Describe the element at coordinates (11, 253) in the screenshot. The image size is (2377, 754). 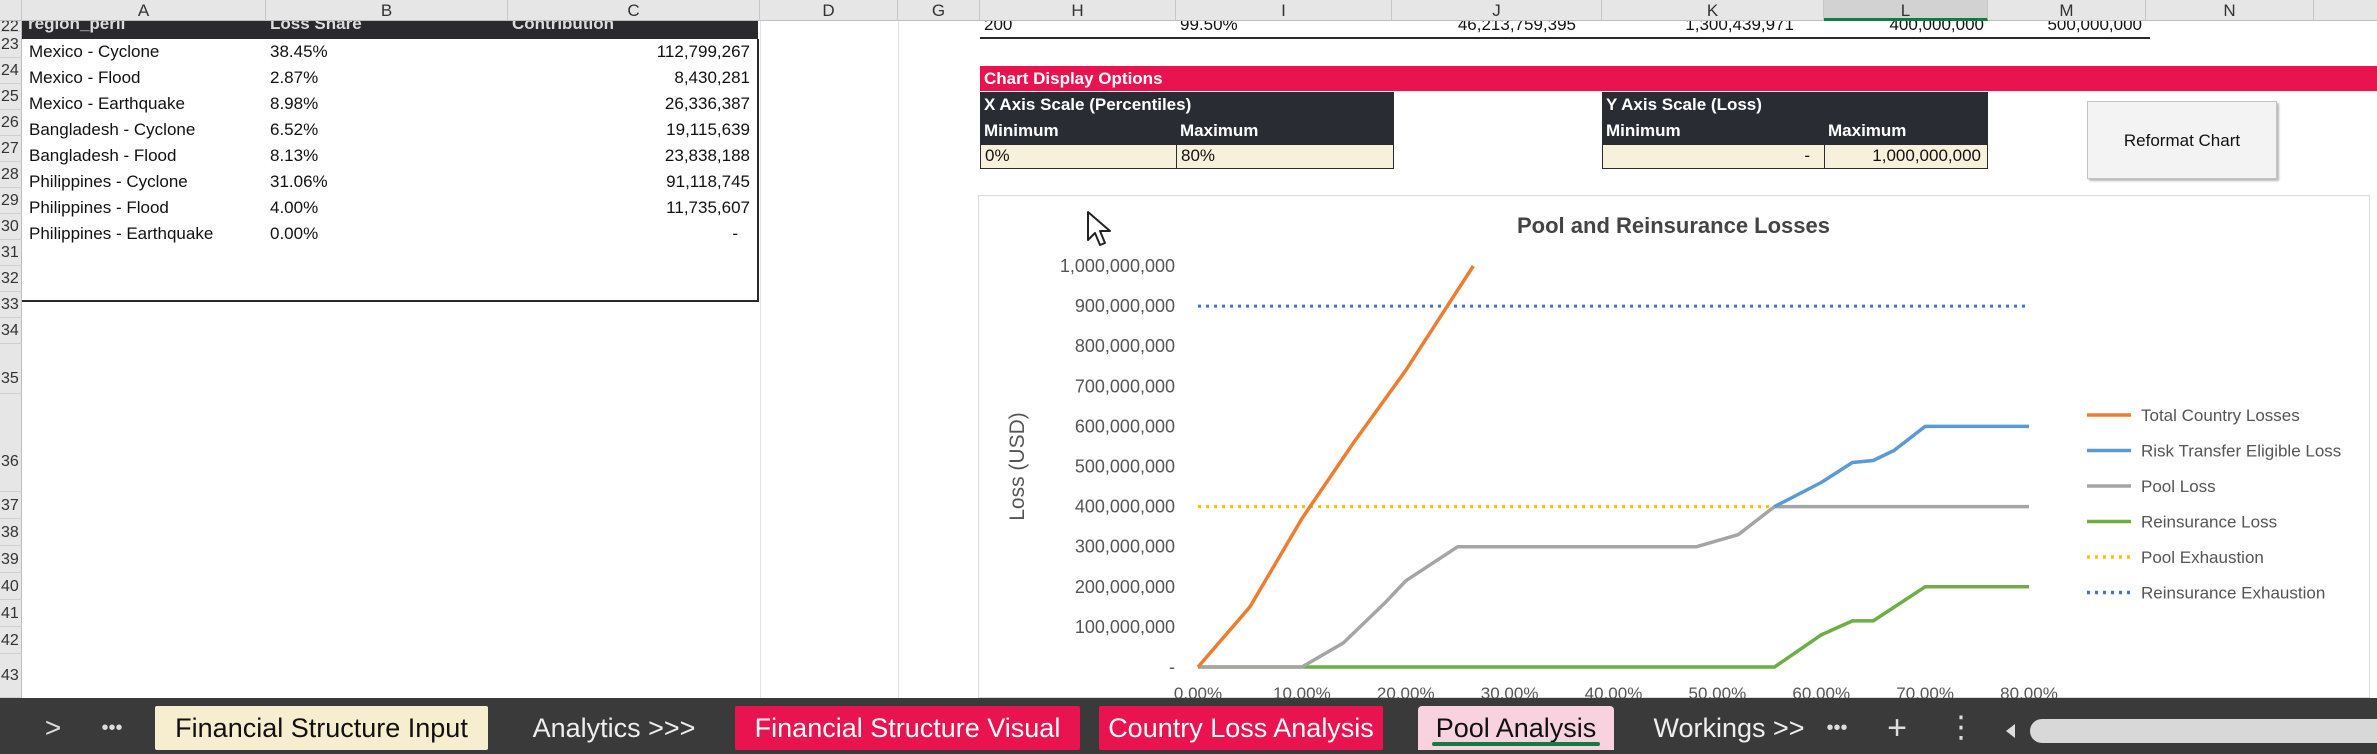
I see `row-number: 31` at that location.